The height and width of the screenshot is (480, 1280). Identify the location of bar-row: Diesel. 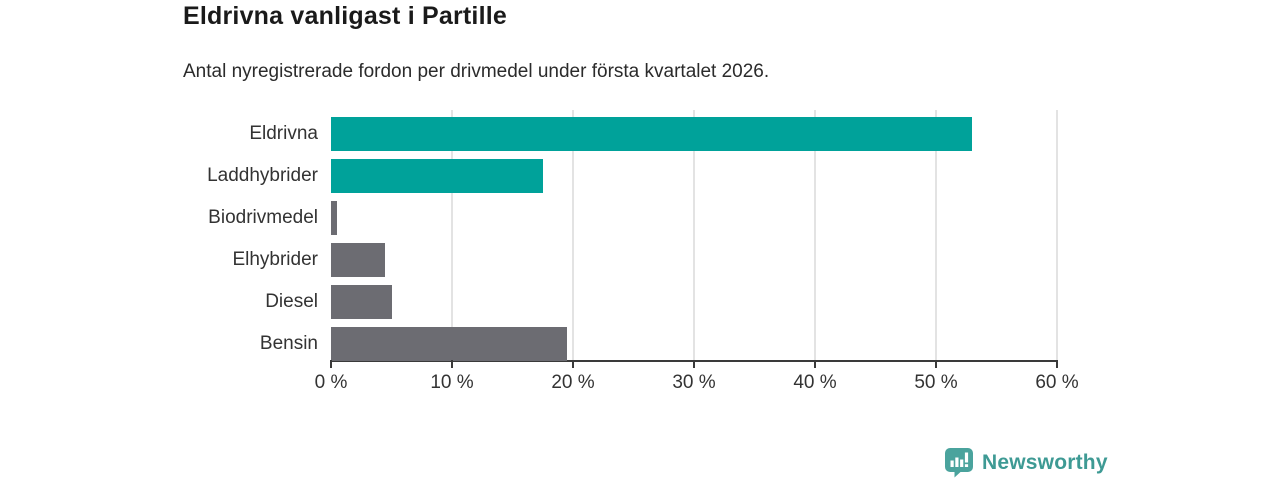
(661, 302).